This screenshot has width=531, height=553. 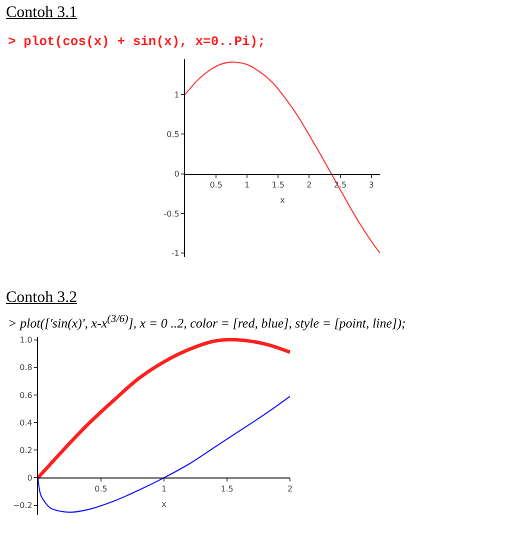 What do you see at coordinates (26, 451) in the screenshot?
I see `y-tick-label: 0.2` at bounding box center [26, 451].